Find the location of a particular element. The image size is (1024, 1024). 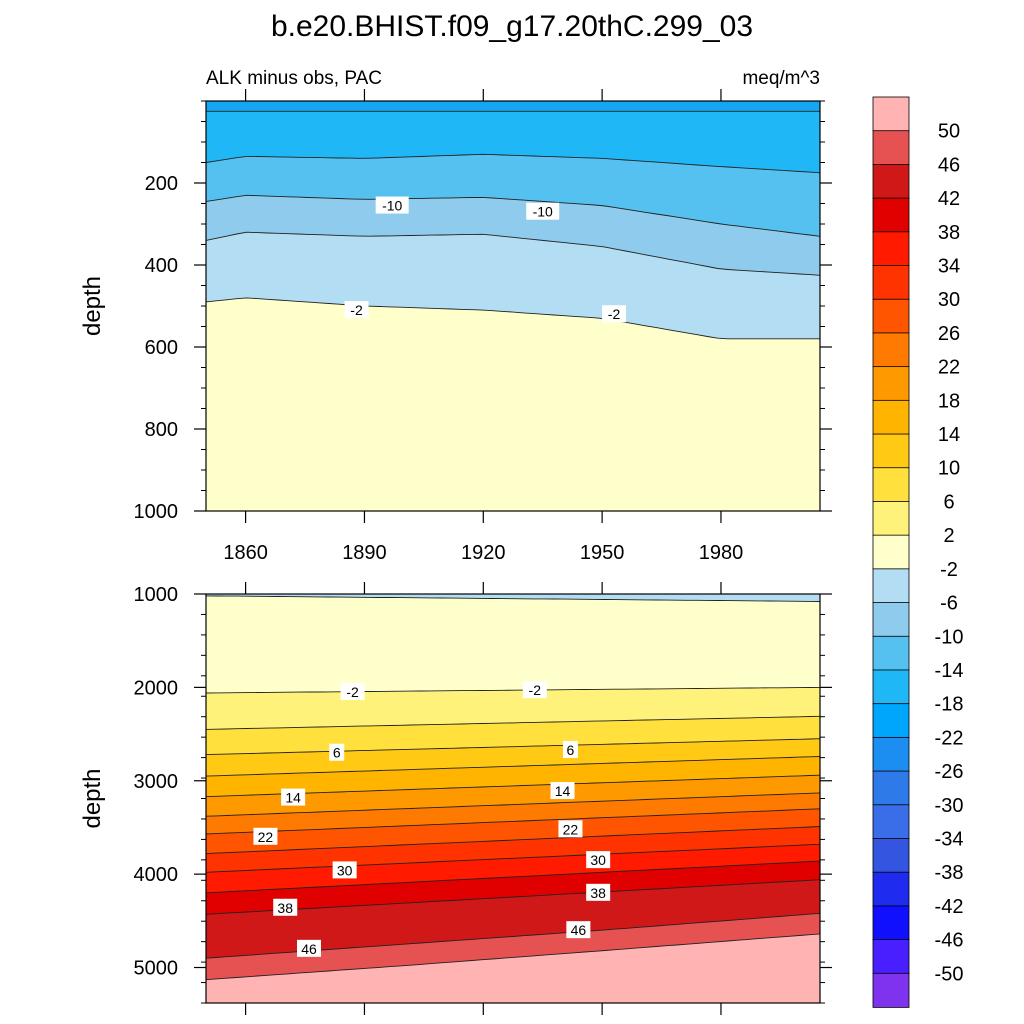

colorbar-label: -50 is located at coordinates (949, 974).